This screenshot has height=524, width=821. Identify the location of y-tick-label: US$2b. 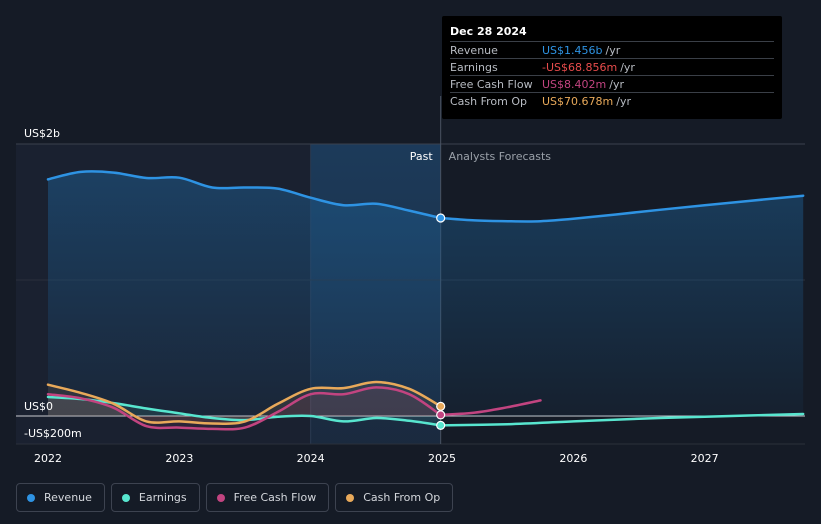
(42, 133).